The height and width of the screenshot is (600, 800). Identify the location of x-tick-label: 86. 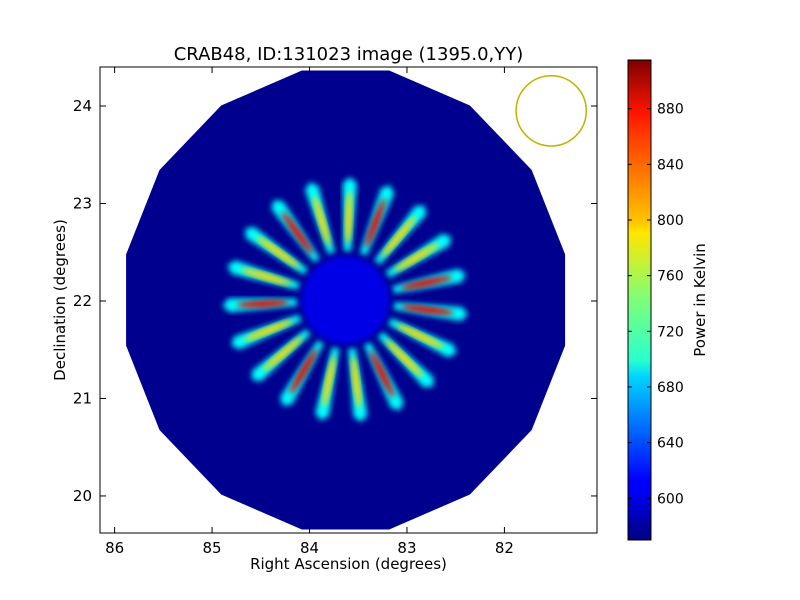
(114, 548).